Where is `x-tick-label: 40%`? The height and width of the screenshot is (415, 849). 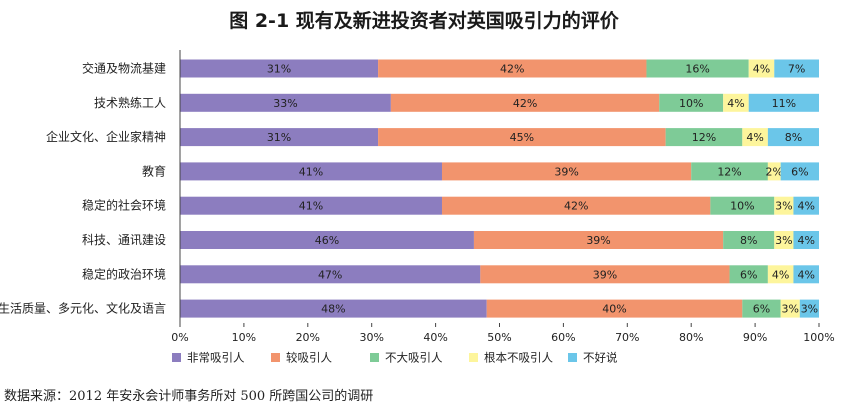 x-tick-label: 40% is located at coordinates (435, 337).